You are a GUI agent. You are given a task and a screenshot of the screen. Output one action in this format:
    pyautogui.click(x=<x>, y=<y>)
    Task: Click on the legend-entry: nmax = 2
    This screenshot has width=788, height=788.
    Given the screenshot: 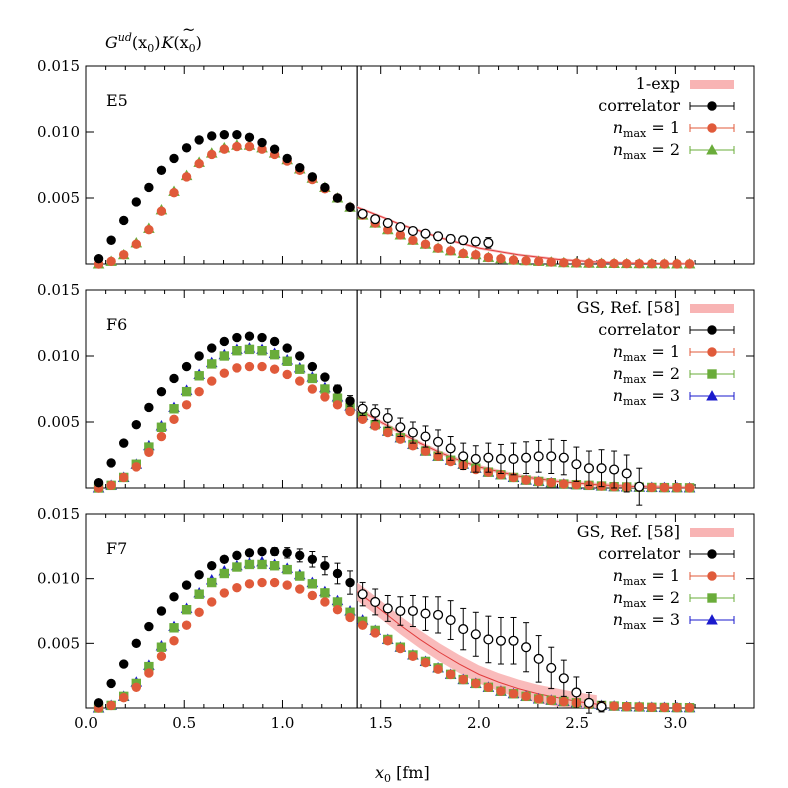 What is the action you would take?
    pyautogui.click(x=674, y=151)
    